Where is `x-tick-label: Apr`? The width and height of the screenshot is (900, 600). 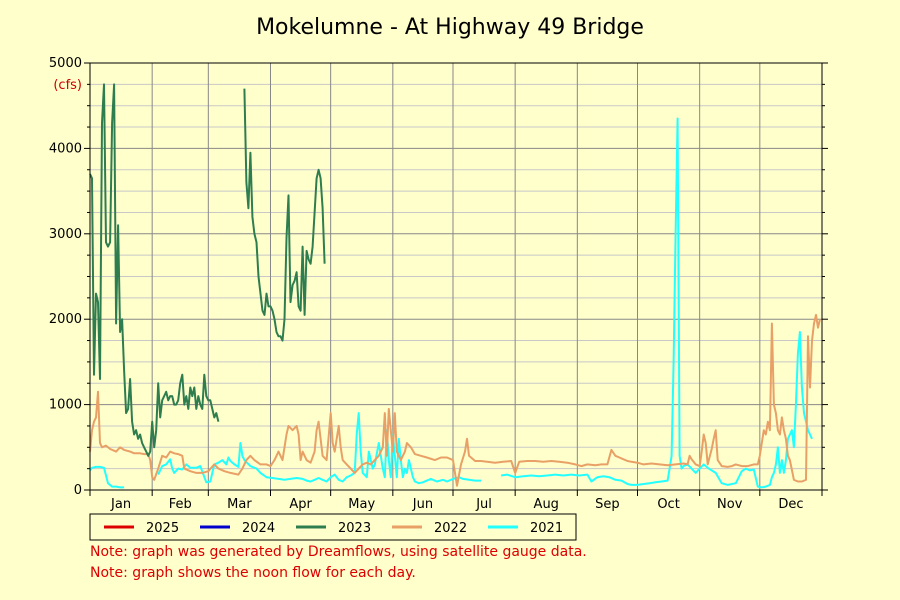 x-tick-label: Apr is located at coordinates (300, 504).